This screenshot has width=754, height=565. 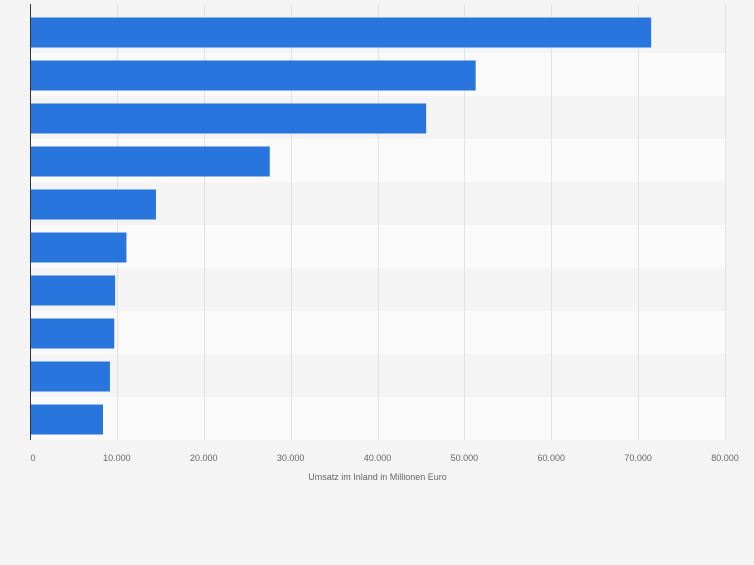 I want to click on x-tick-label: 40.000, so click(x=378, y=458).